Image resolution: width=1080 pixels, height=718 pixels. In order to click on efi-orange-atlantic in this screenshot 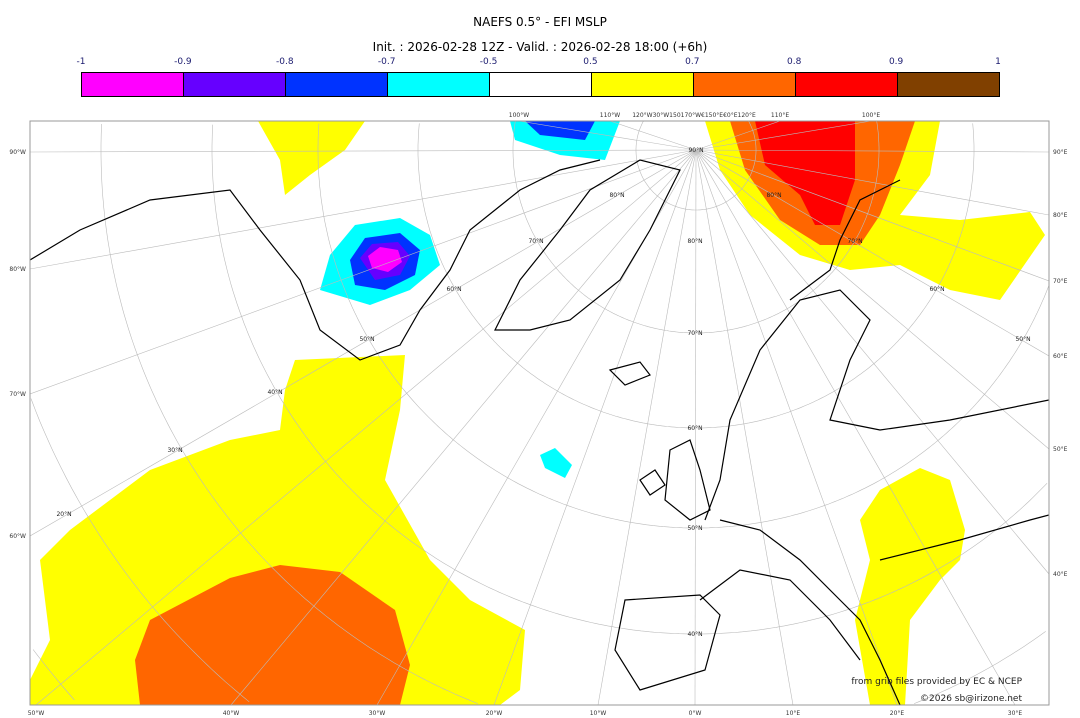, I will do `click(272, 635)`.